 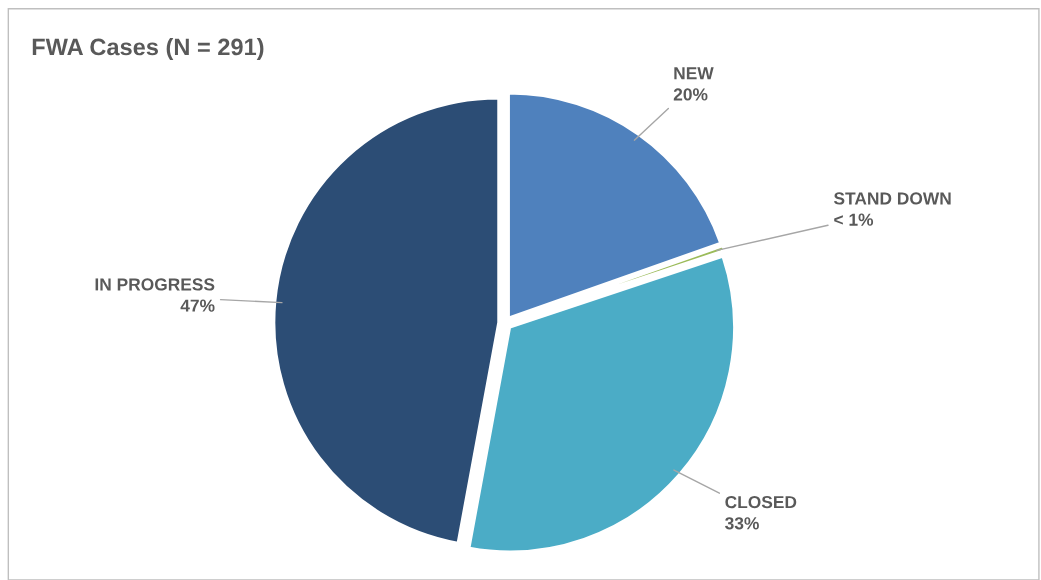 What do you see at coordinates (854, 219) in the screenshot?
I see `data-label: < 1%` at bounding box center [854, 219].